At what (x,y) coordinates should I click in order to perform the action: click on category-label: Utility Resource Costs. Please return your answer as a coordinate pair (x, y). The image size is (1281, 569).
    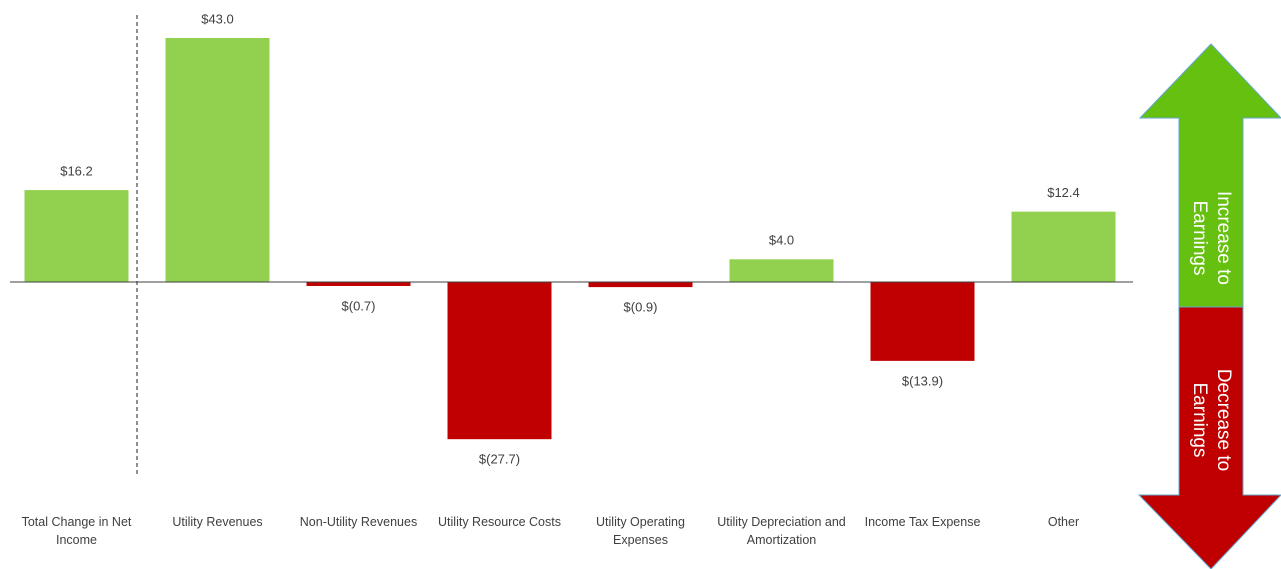
    Looking at the image, I should click on (499, 522).